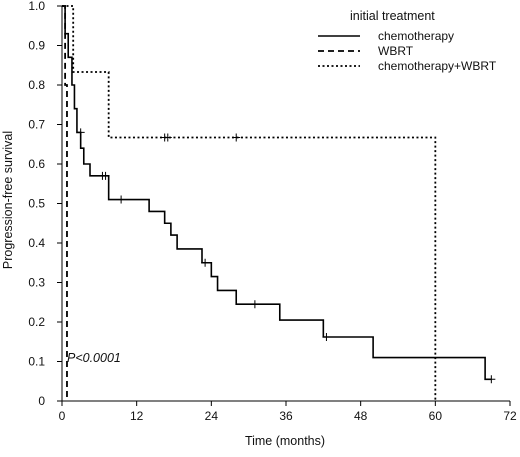 This screenshot has width=520, height=457. Describe the element at coordinates (285, 441) in the screenshot. I see `x-axis-title: Time (months)` at that location.